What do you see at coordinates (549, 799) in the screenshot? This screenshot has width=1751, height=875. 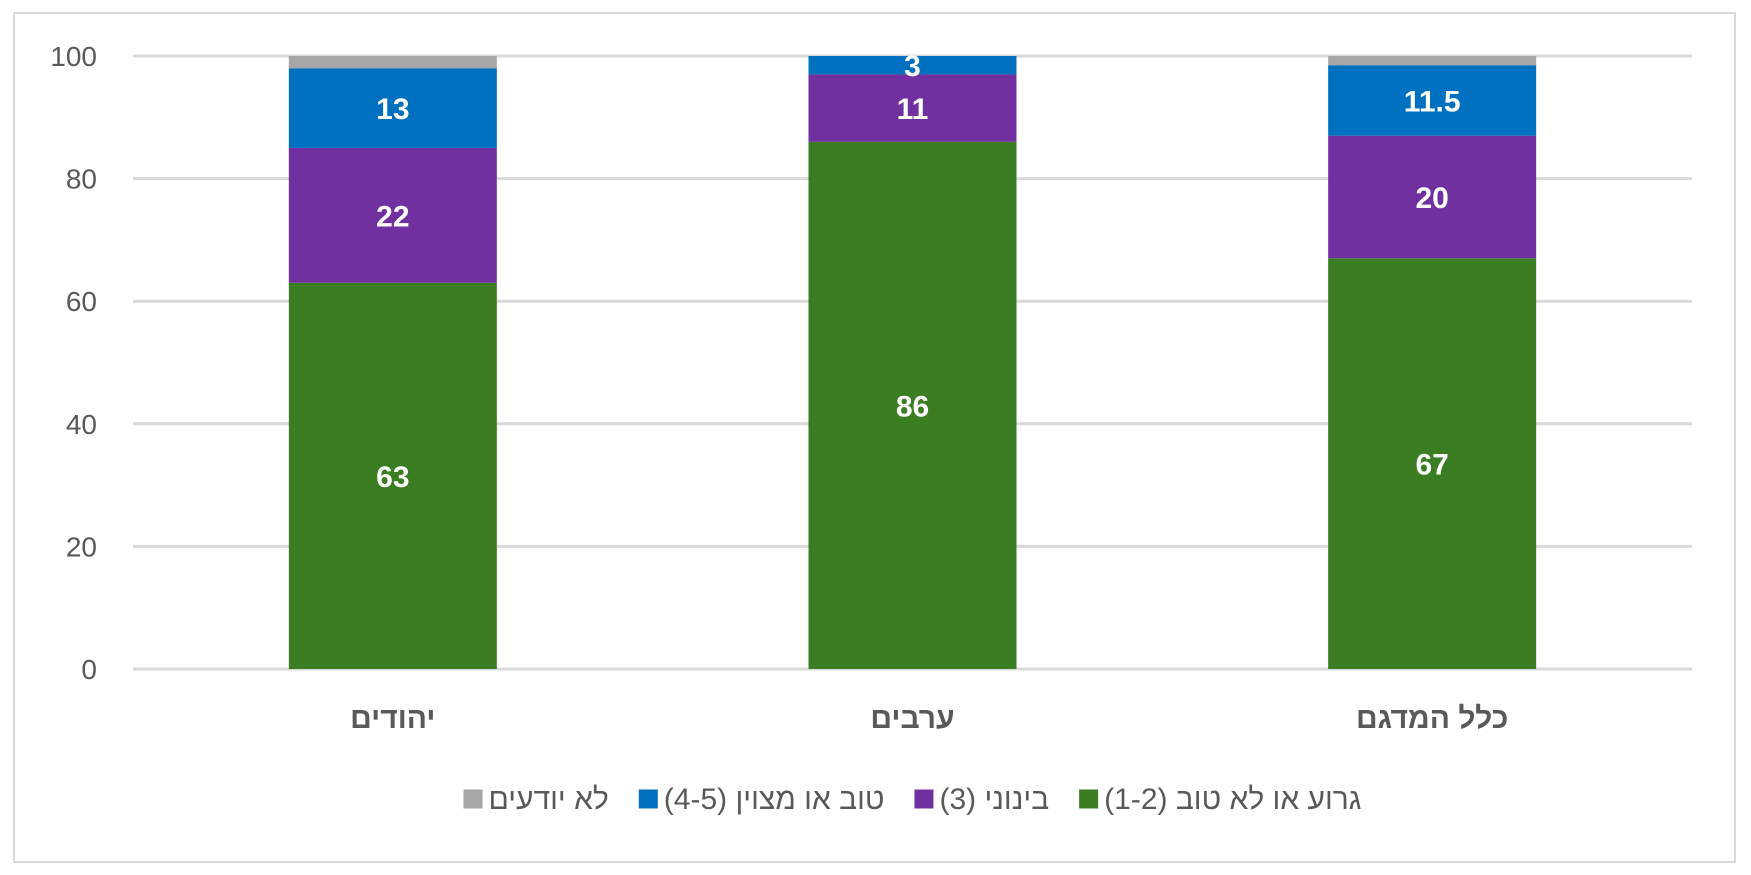 I see `legend-label: לא יודעים` at bounding box center [549, 799].